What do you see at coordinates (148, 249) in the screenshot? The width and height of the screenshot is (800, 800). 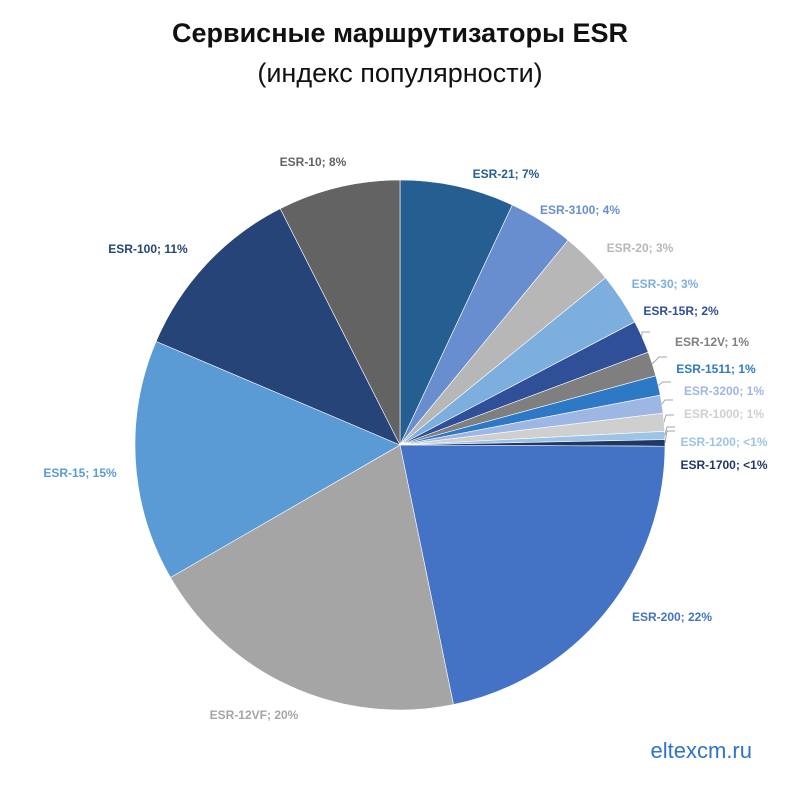 I see `slice-label: ESR-100; 11%` at bounding box center [148, 249].